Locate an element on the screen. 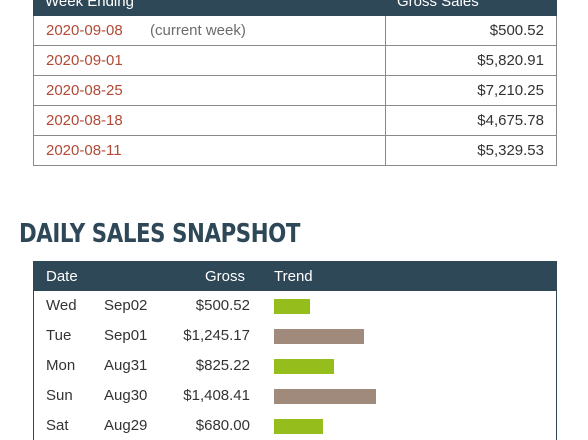 This screenshot has width=588, height=440. weekly-table-header: Week Ending Gross Sales is located at coordinates (295, 8).